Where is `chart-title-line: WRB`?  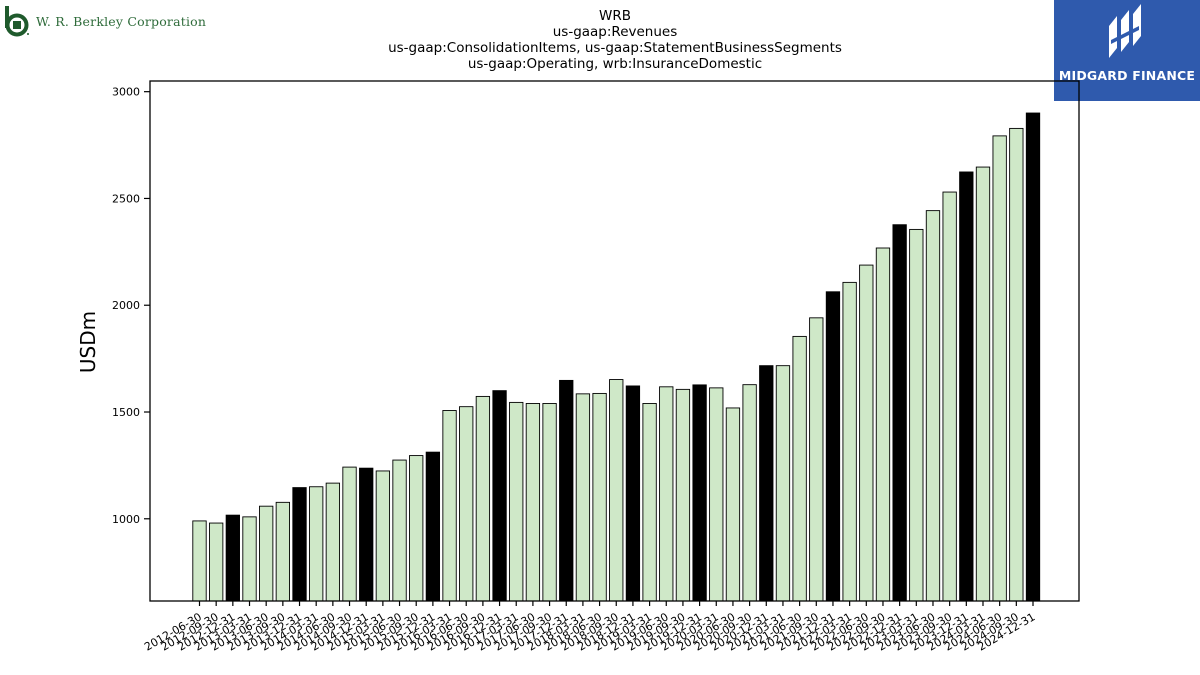 chart-title-line: WRB is located at coordinates (615, 16).